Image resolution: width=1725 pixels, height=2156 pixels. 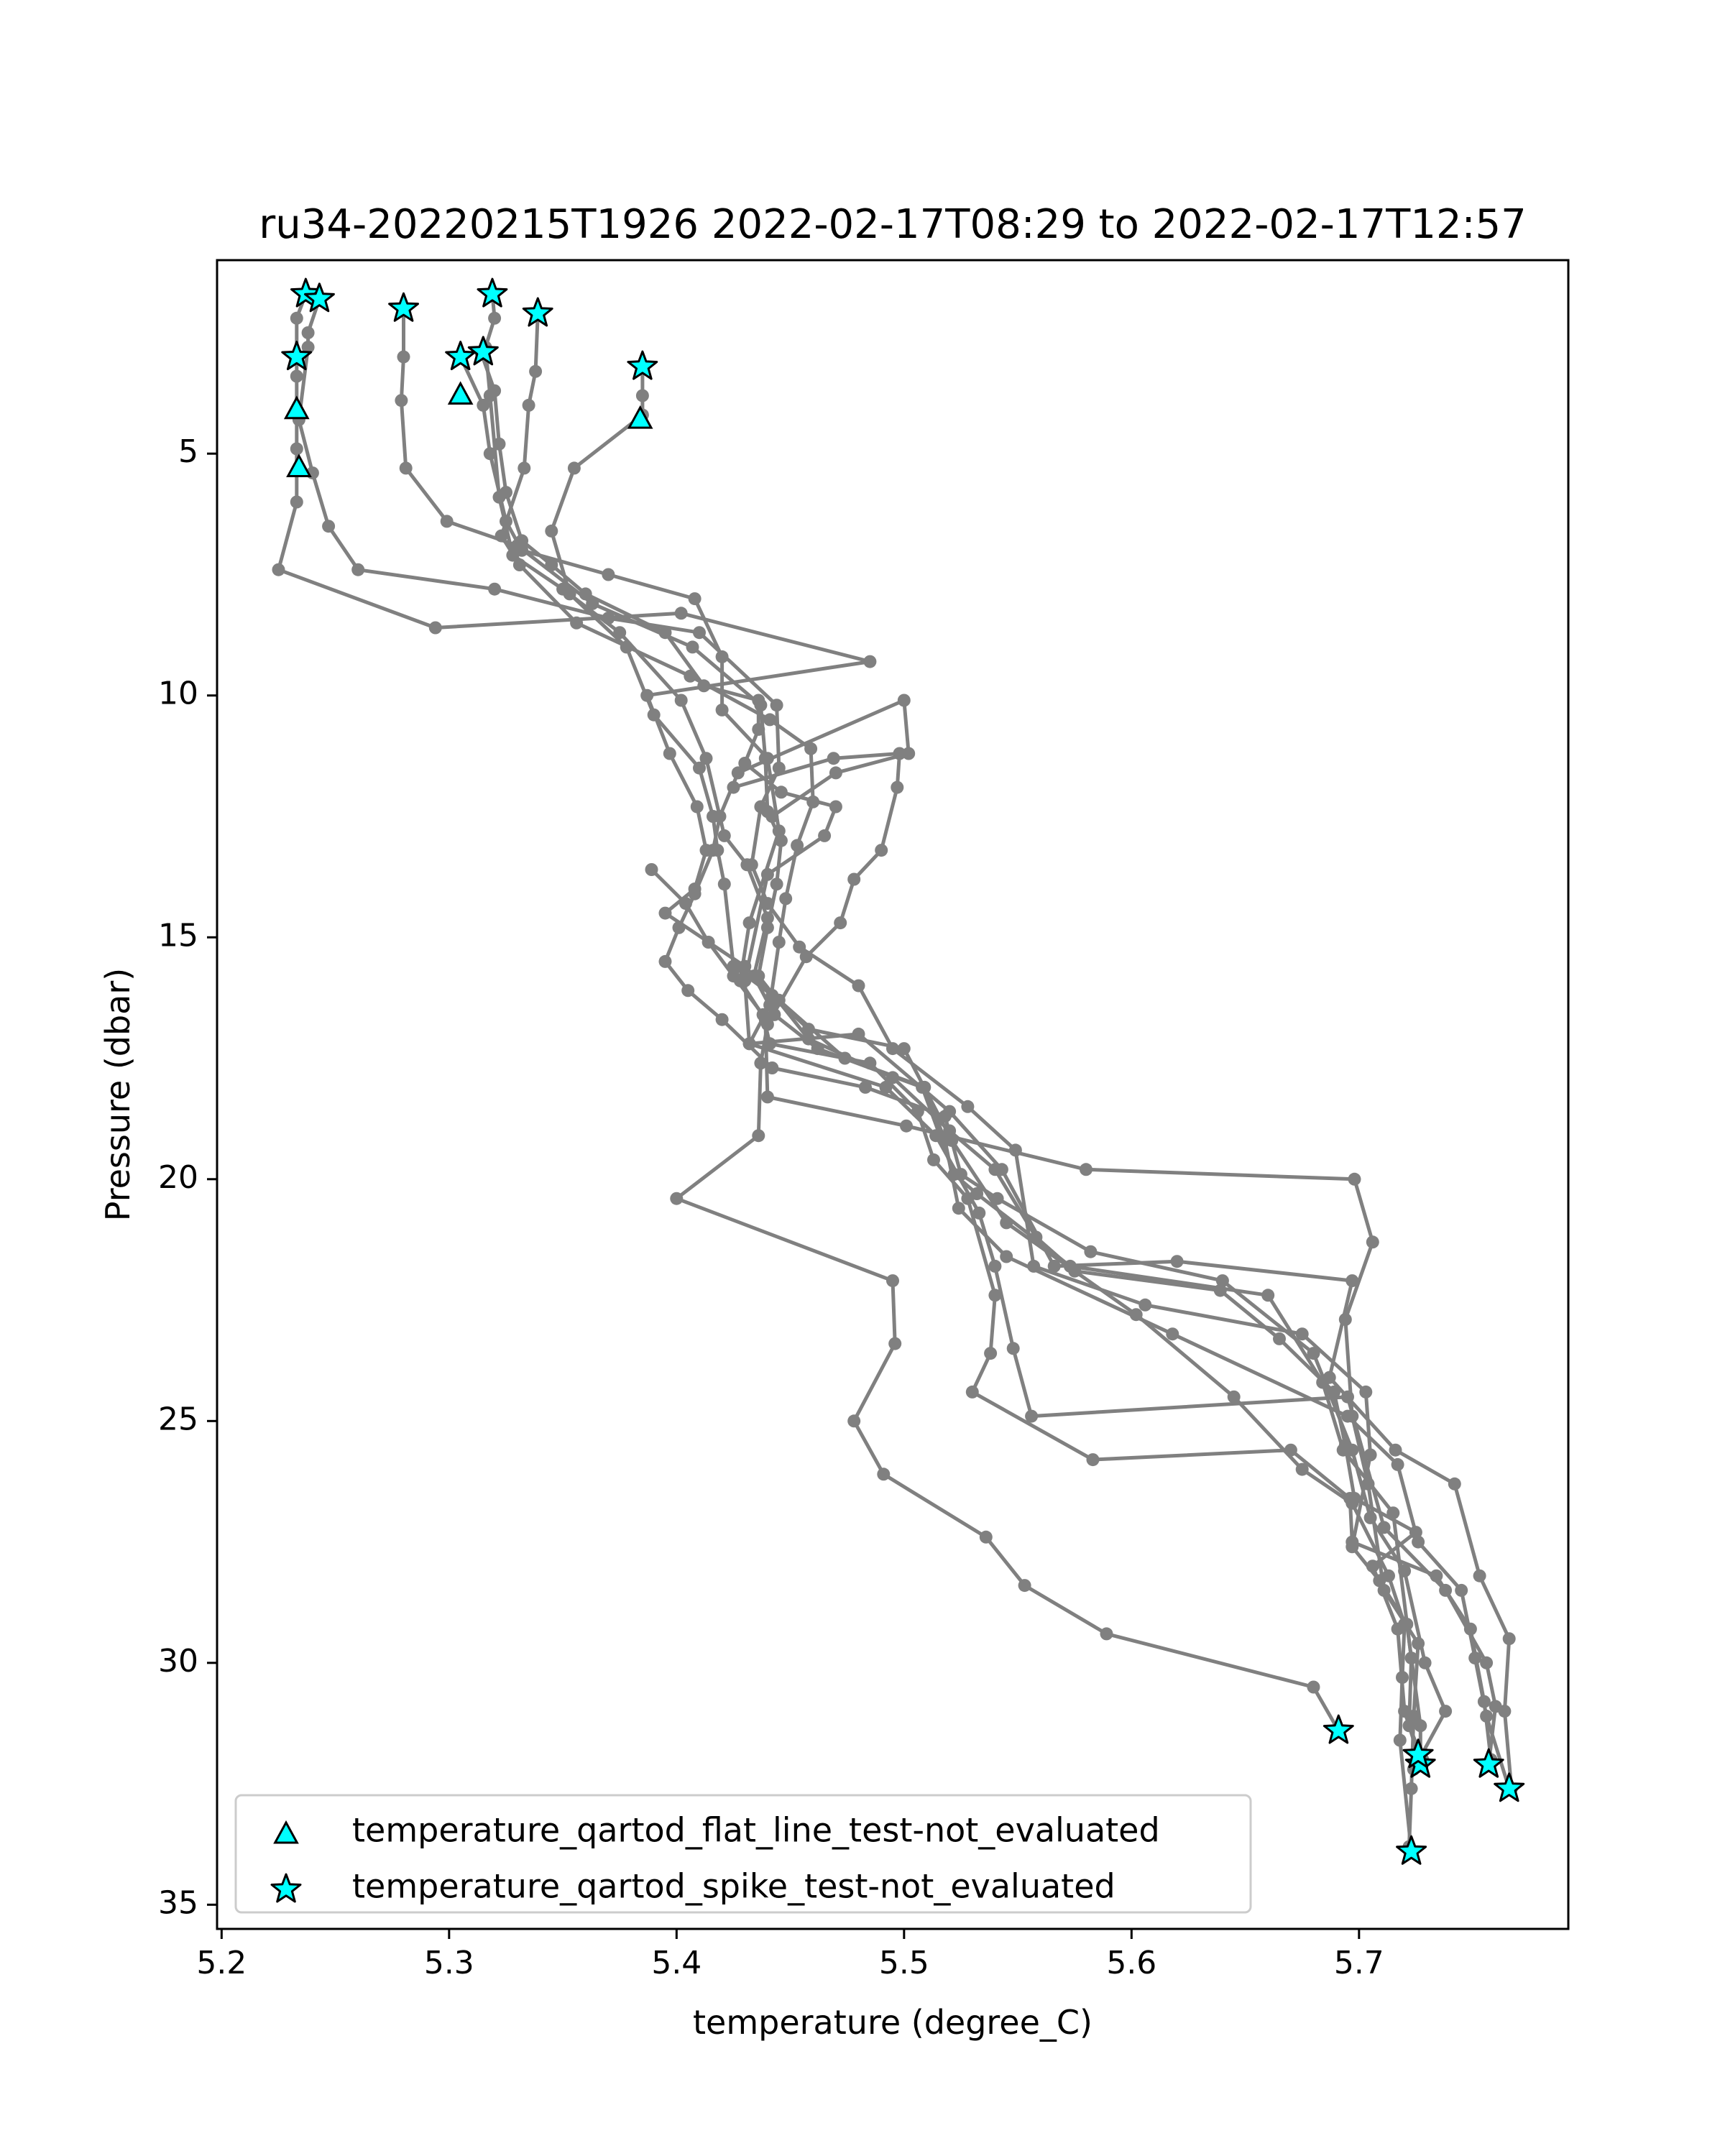 I want to click on y-tick-label: 20, so click(x=178, y=1177).